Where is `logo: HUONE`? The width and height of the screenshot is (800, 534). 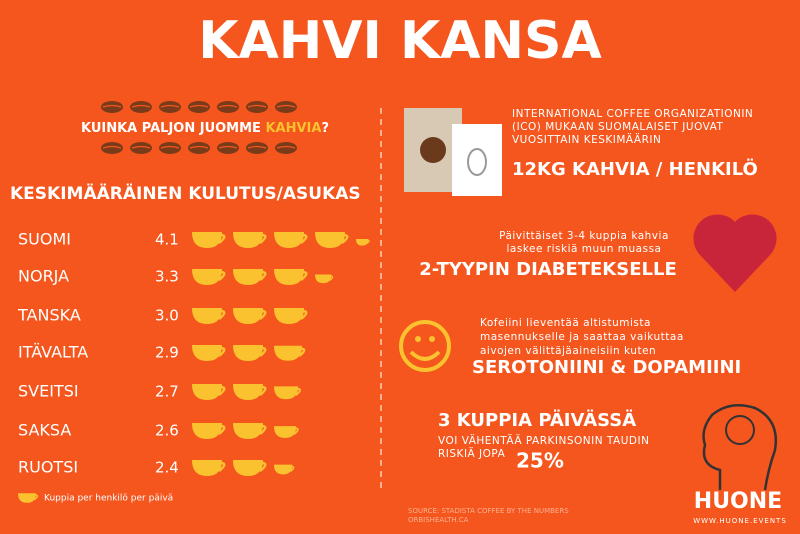
logo: HUONE is located at coordinates (738, 501).